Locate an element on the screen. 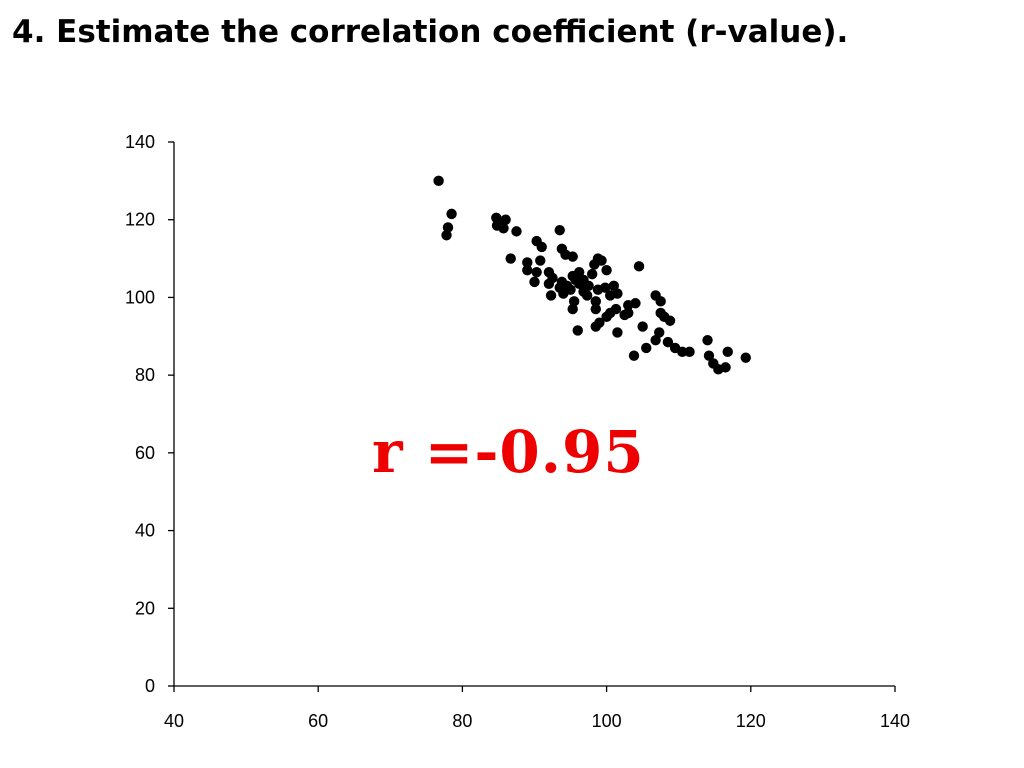 Image resolution: width=1024 pixels, height=768 pixels. y-tick-label: 40 is located at coordinates (145, 531).